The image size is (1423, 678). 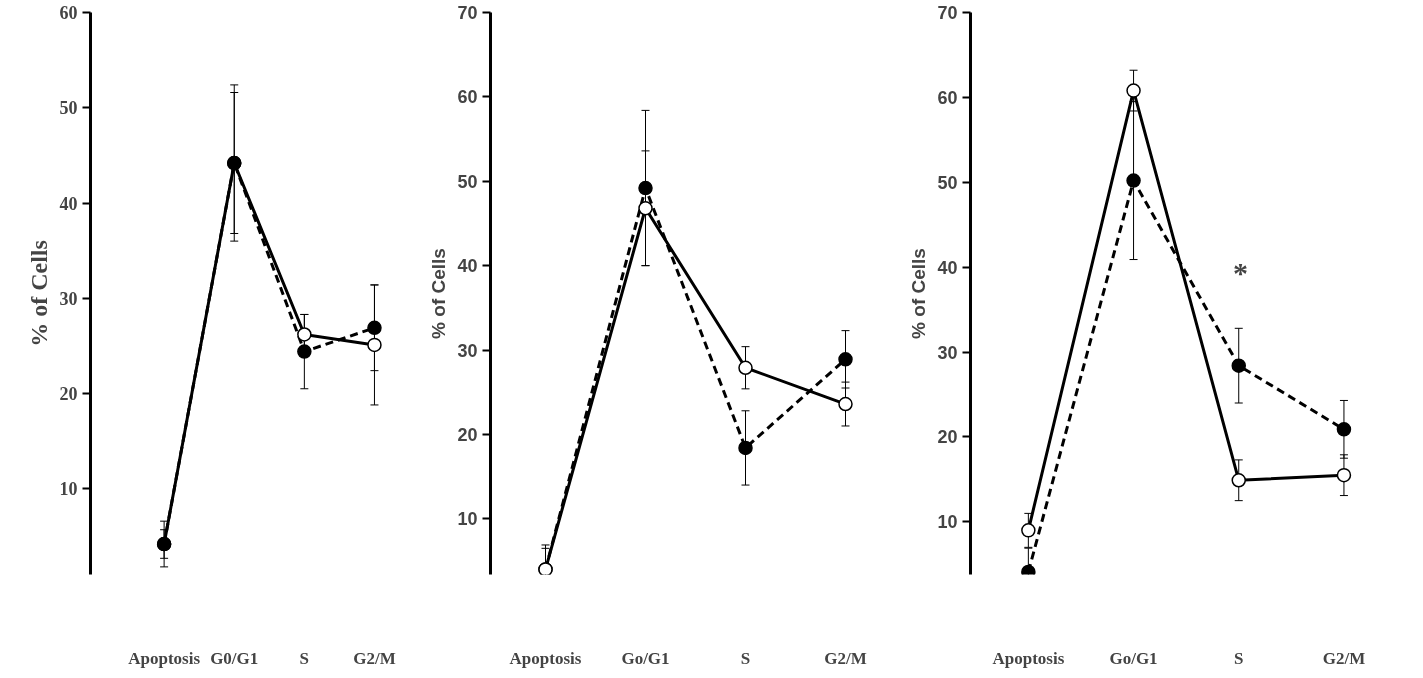 I want to click on annotation: *, so click(x=1240, y=272).